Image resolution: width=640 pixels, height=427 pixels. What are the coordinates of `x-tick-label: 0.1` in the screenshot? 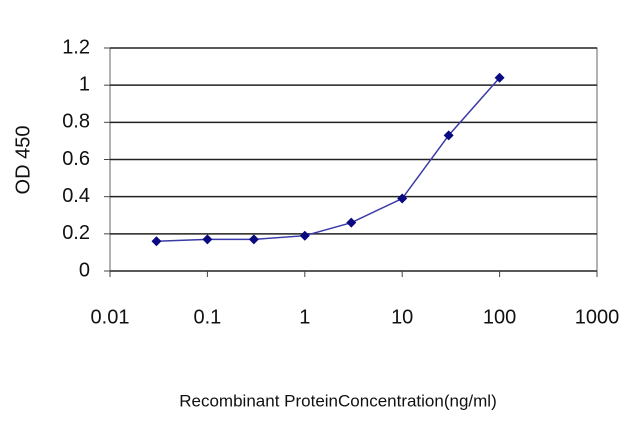 It's located at (207, 317).